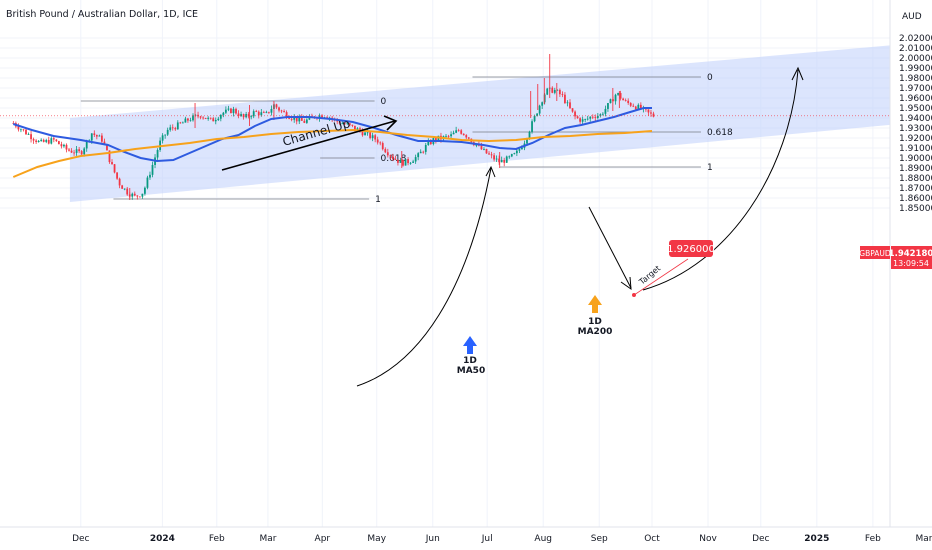  I want to click on target-badge-text: 1.926000, so click(691, 249).